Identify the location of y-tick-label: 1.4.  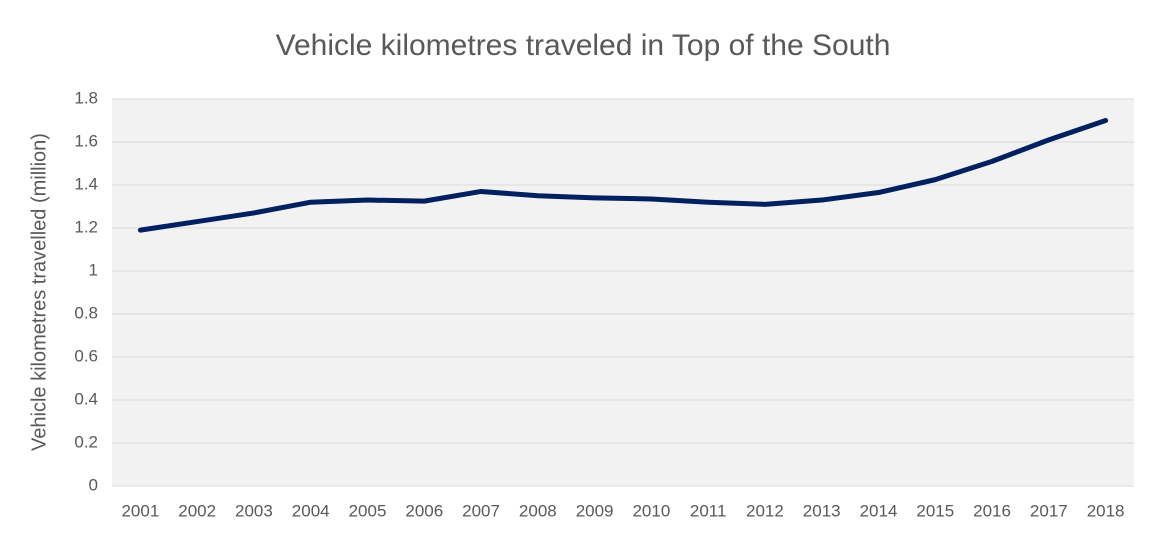
(86, 183).